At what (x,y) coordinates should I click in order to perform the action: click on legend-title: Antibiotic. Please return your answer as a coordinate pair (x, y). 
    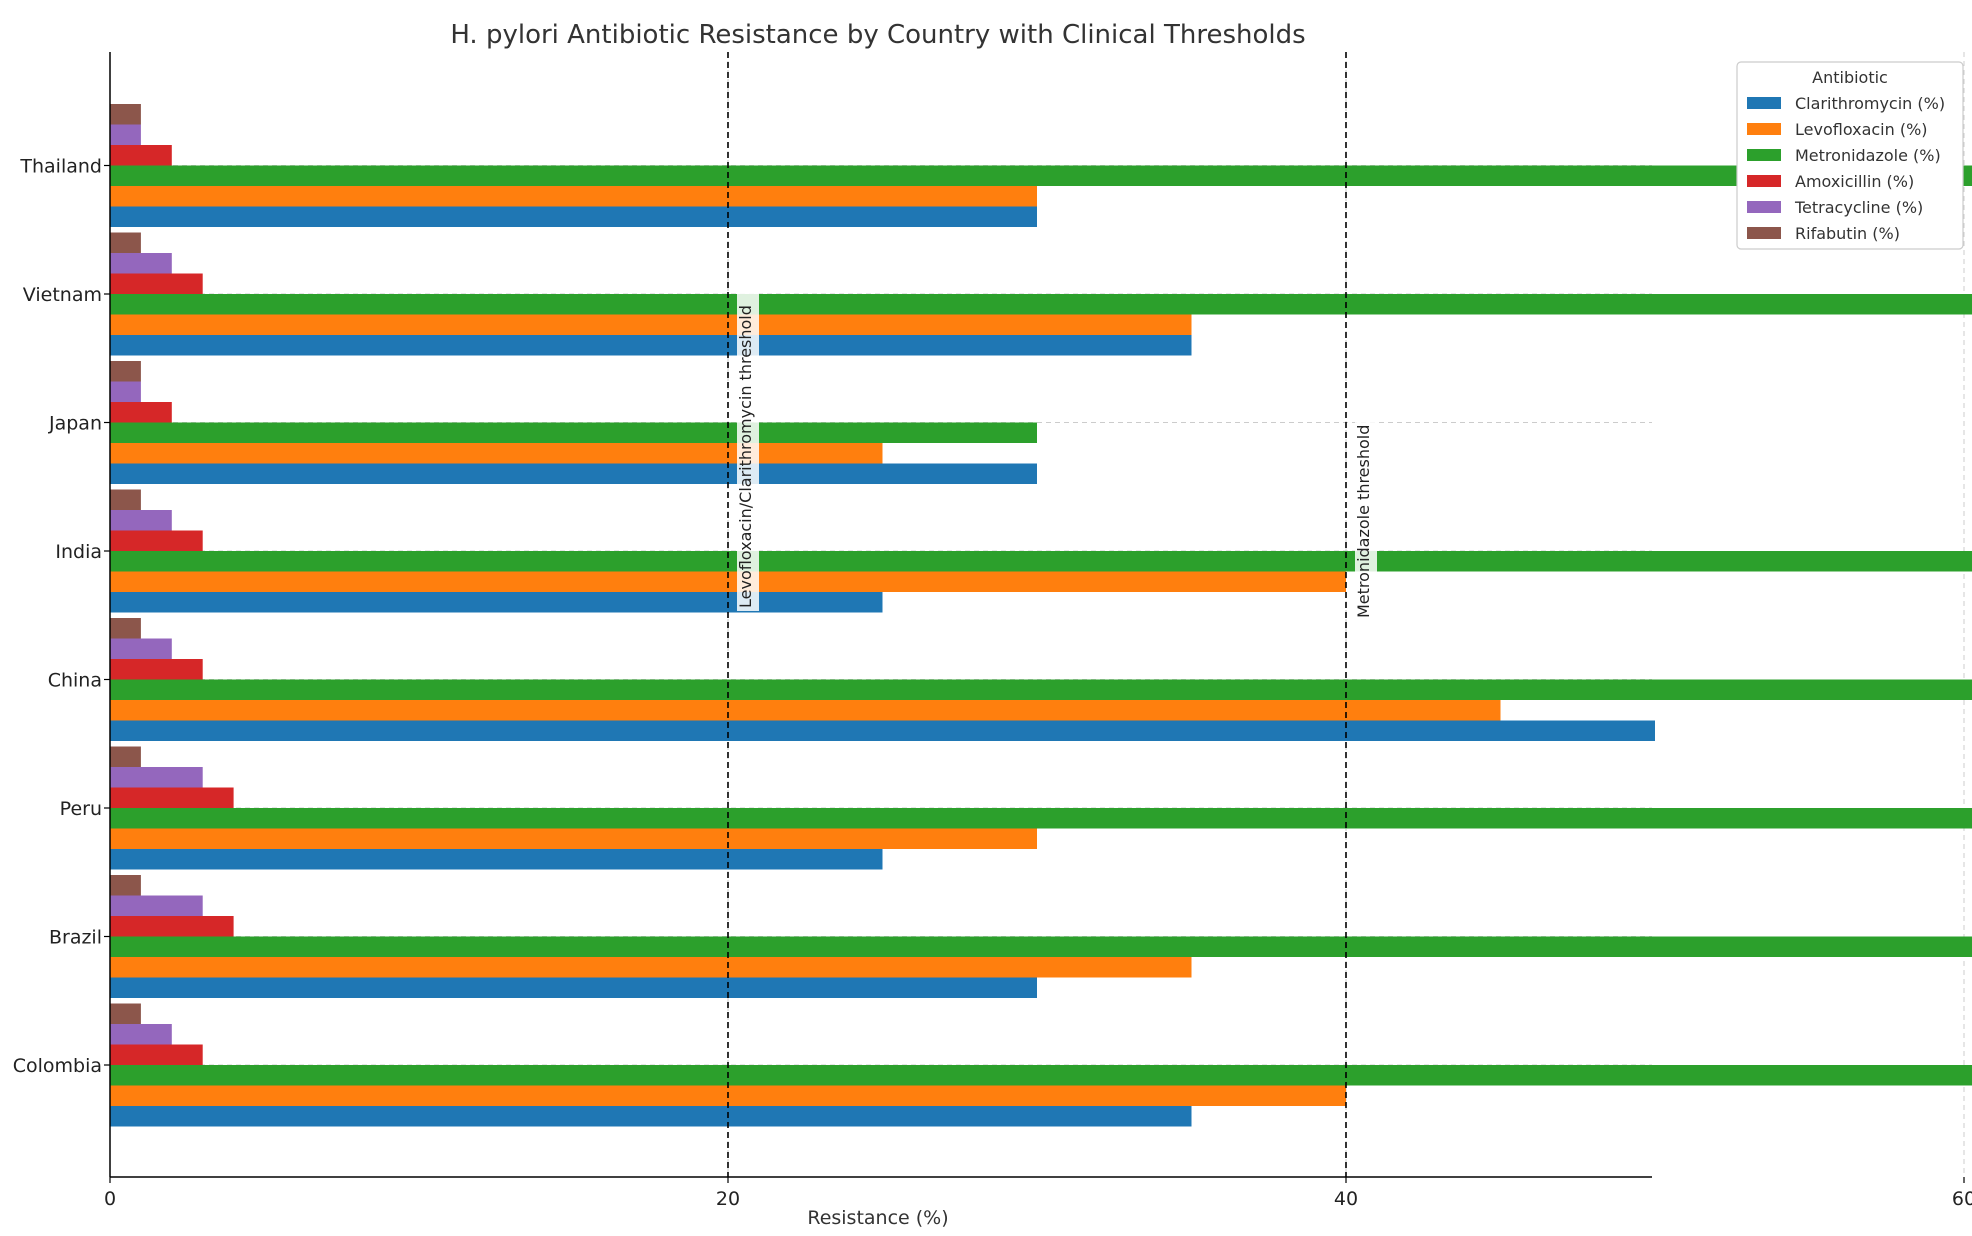
    Looking at the image, I should click on (1850, 77).